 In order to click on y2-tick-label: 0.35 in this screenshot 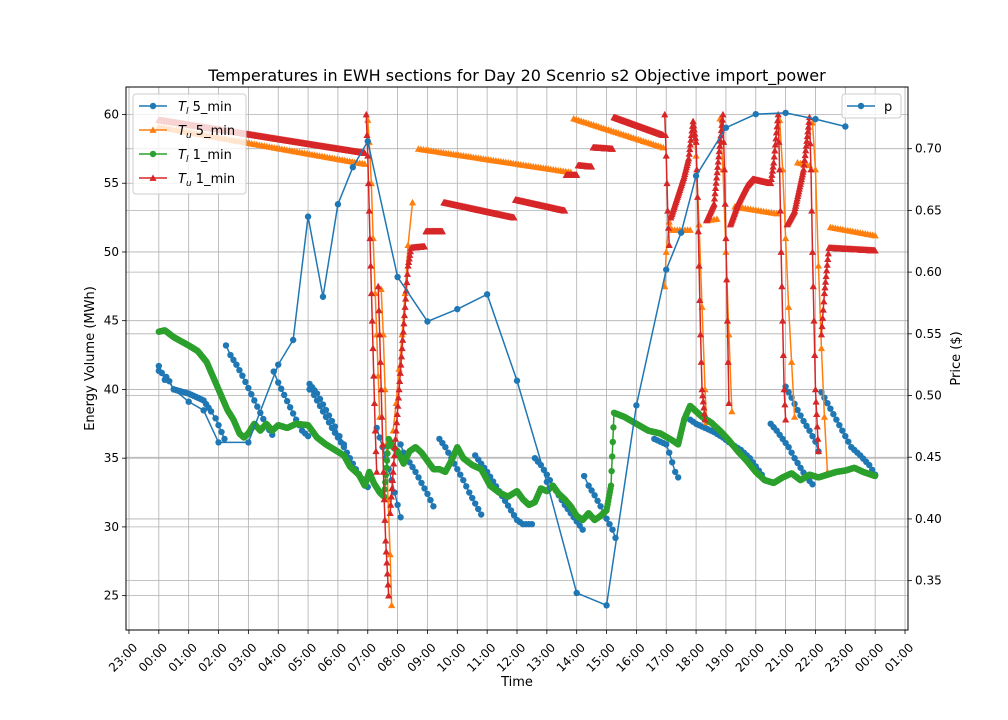, I will do `click(928, 581)`.